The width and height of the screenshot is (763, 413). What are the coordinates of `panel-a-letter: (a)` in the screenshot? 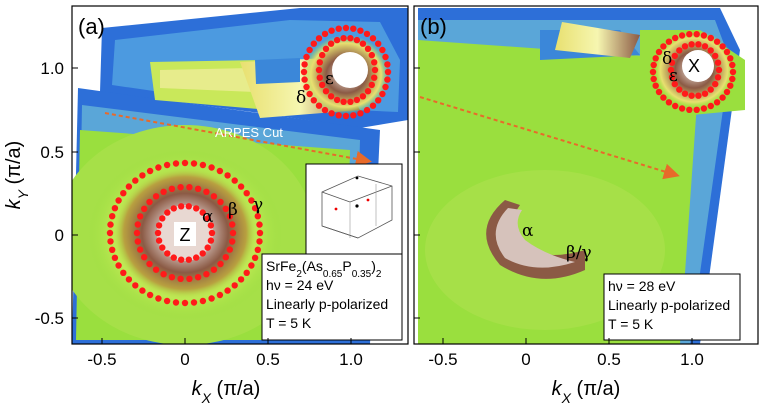 It's located at (91, 26).